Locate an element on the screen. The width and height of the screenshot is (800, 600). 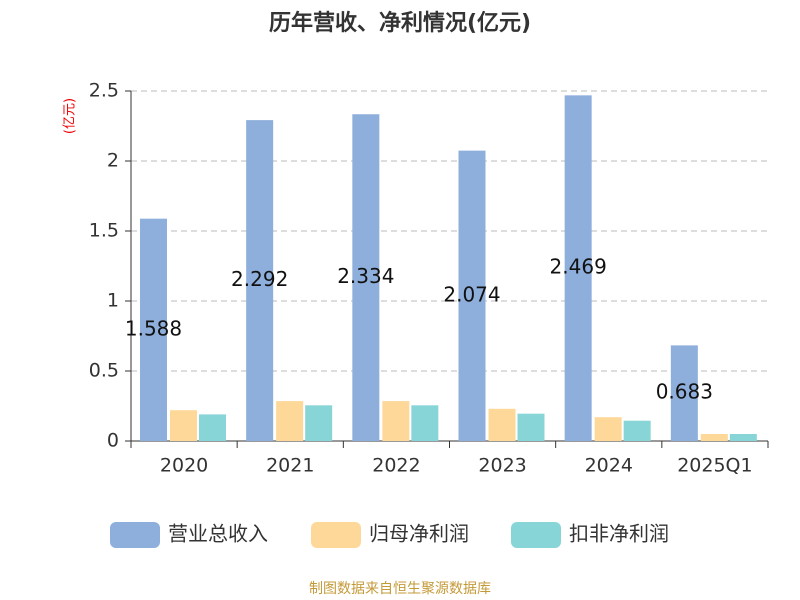
data-label: 1.588 is located at coordinates (153, 328).